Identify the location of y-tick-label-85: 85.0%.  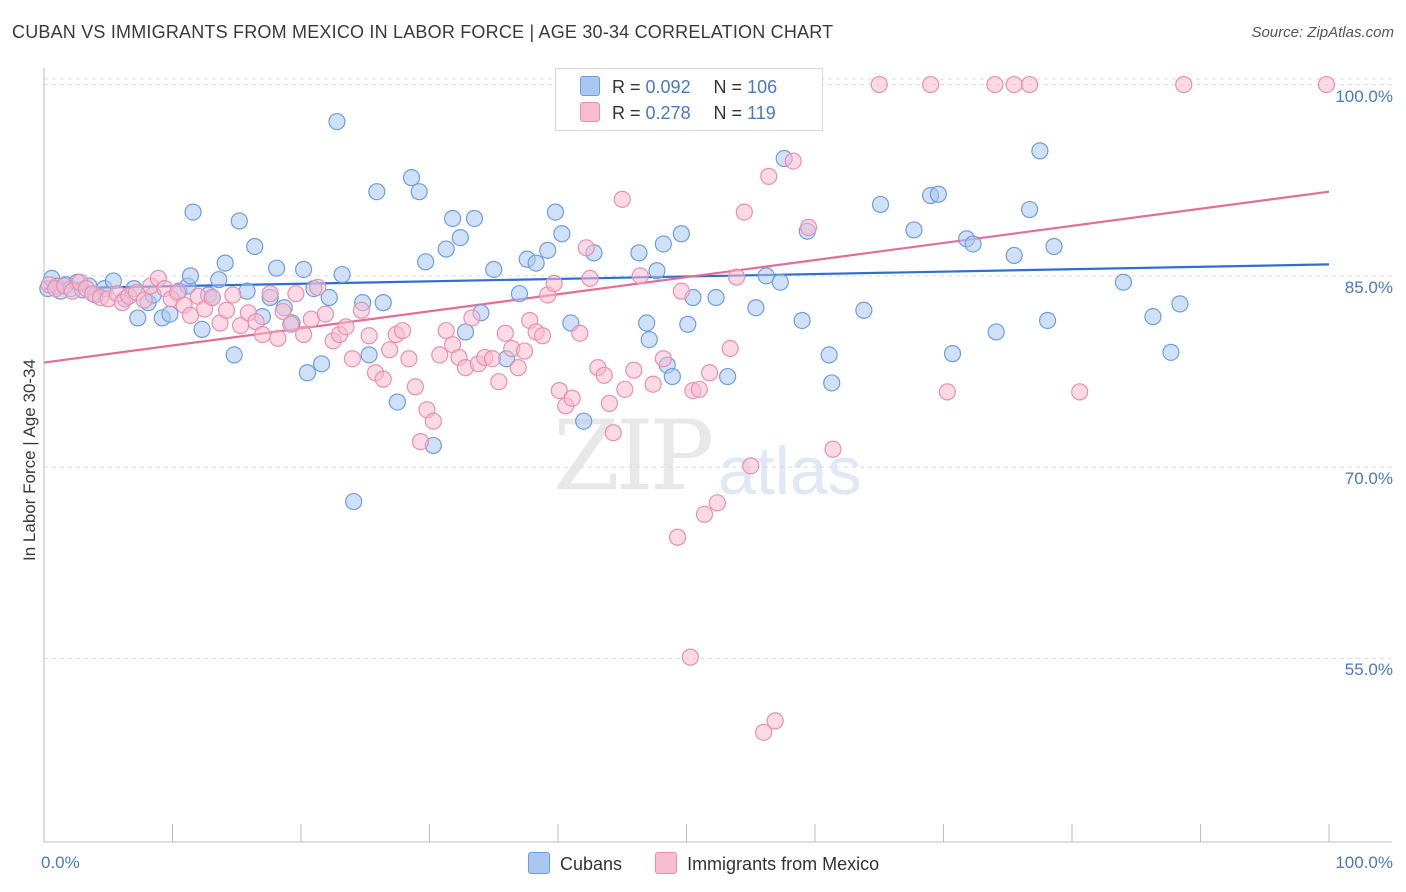
(1368, 287).